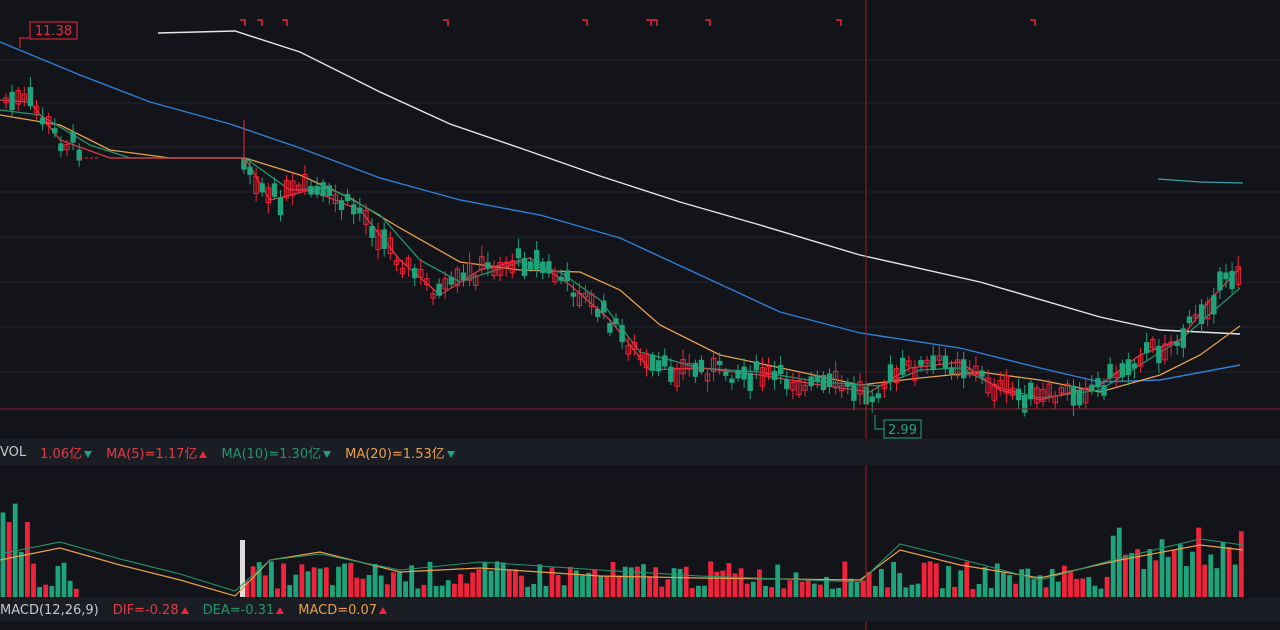  Describe the element at coordinates (49, 610) in the screenshot. I see `macd-title: MACD(12,26,9)` at that location.